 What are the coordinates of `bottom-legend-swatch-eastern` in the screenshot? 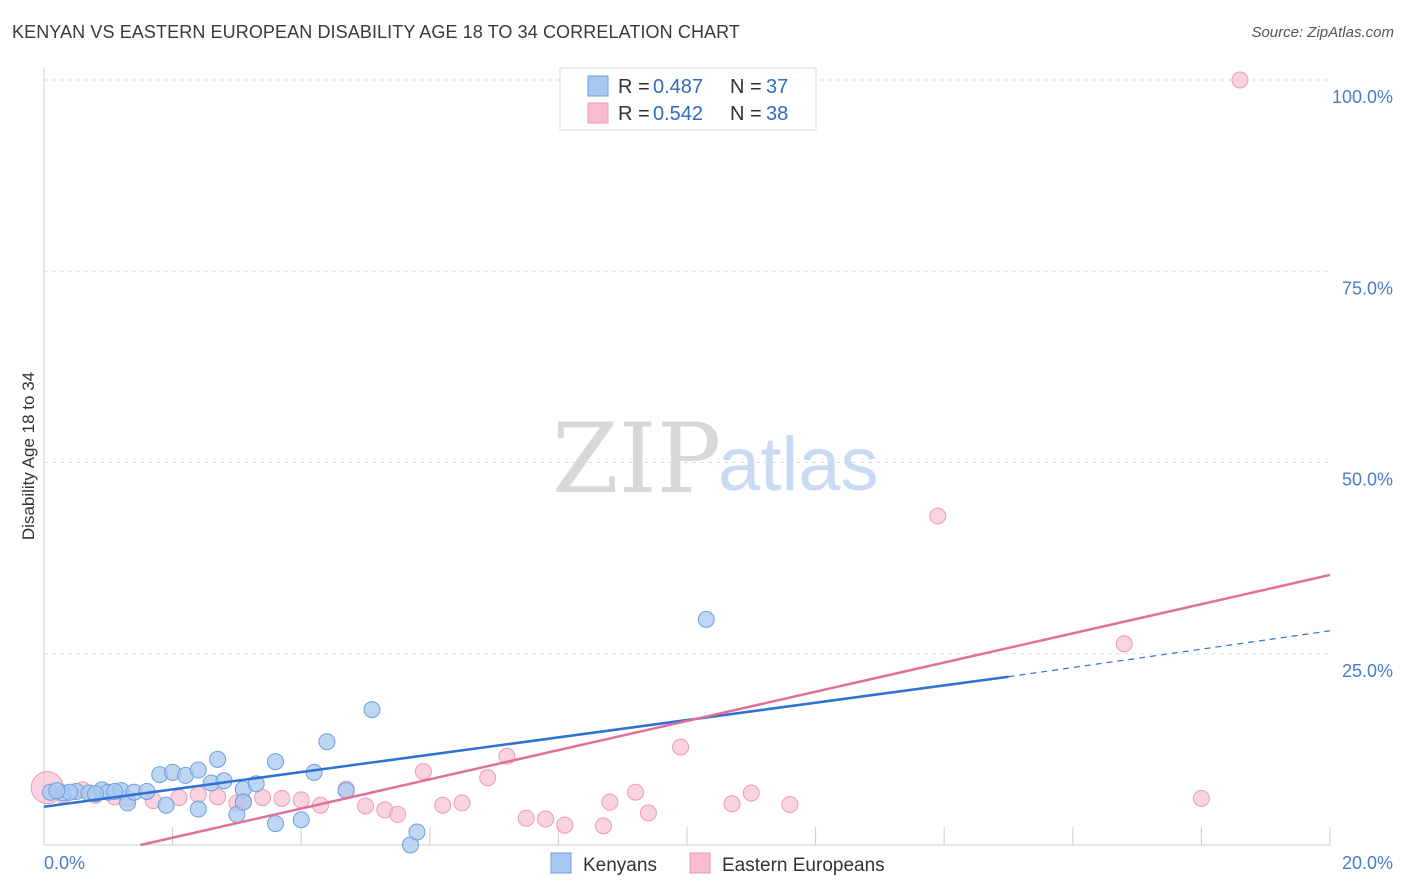 It's located at (700, 863).